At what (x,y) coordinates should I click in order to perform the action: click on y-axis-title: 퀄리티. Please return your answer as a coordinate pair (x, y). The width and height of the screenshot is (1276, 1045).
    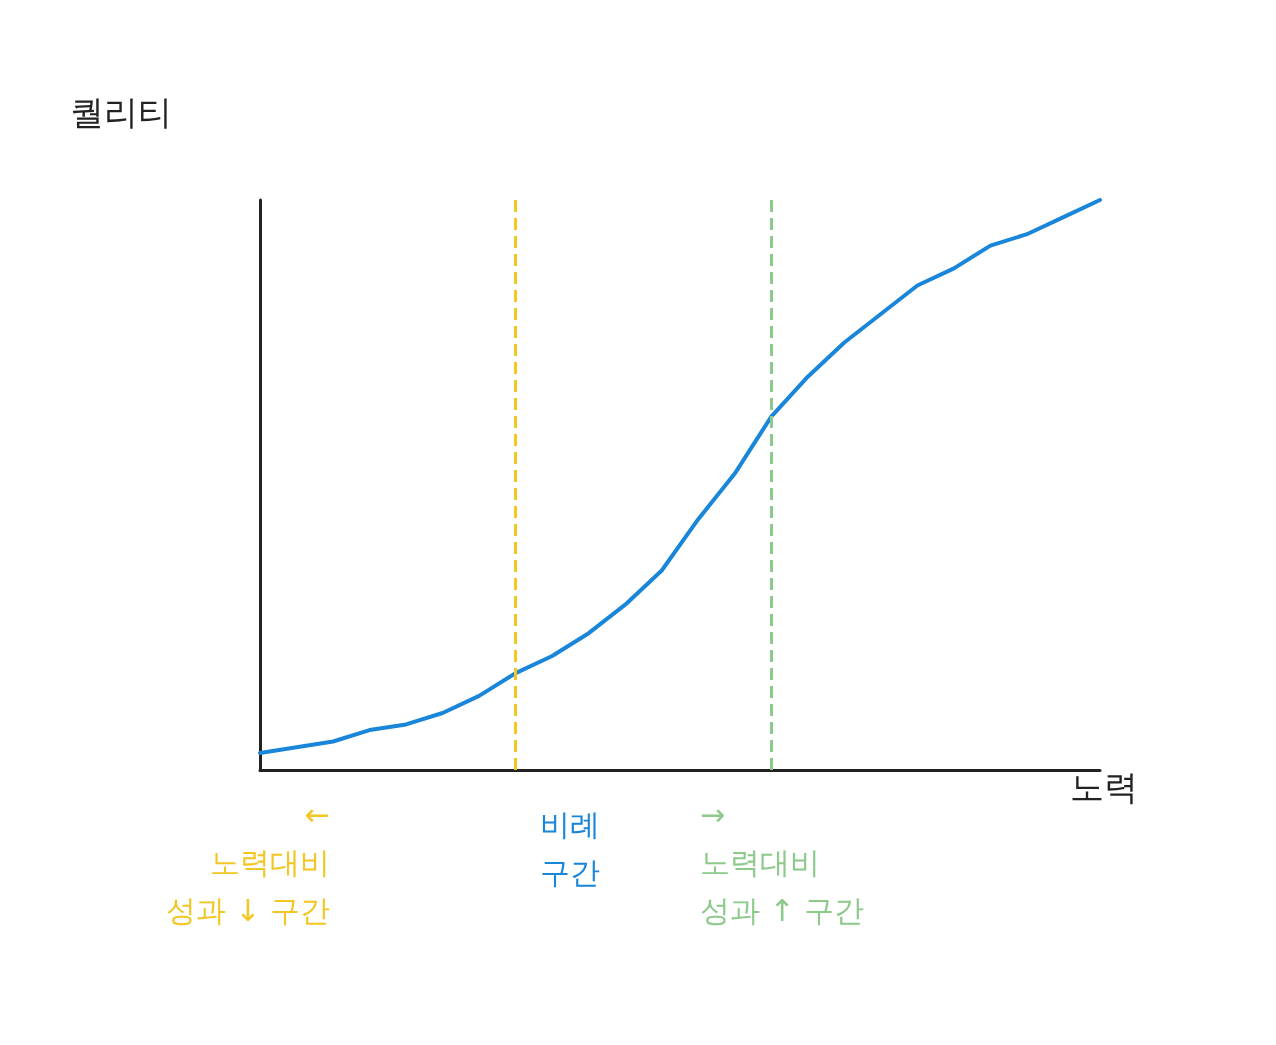
    Looking at the image, I should click on (121, 112).